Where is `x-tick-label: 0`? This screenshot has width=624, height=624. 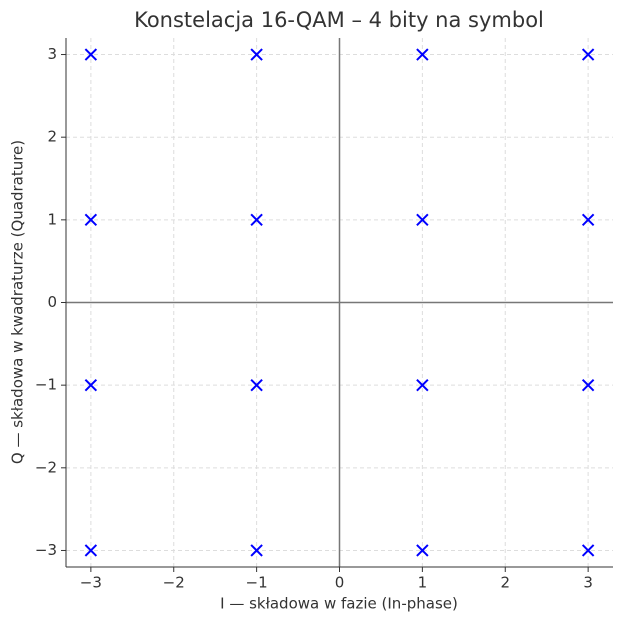 x-tick-label: 0 is located at coordinates (340, 583).